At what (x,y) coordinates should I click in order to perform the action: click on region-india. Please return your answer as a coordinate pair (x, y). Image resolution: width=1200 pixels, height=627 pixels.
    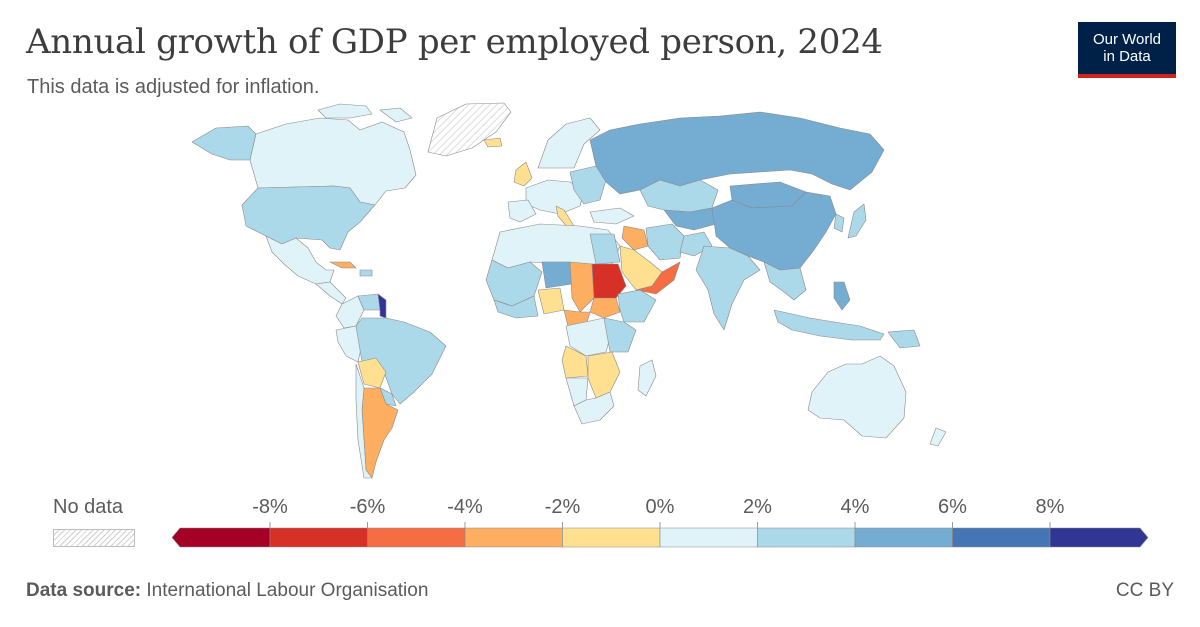
    Looking at the image, I should click on (728, 288).